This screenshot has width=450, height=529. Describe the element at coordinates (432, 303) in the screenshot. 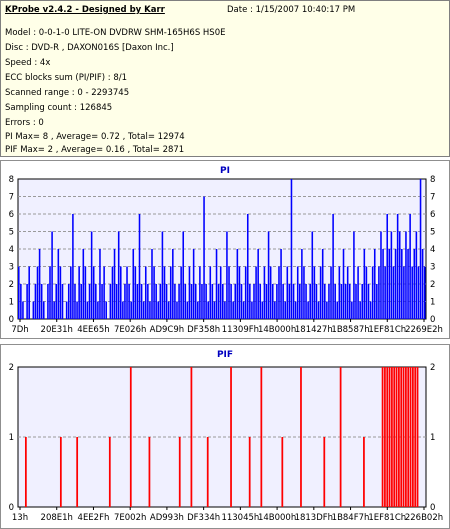

I see `pi-y-tick-right: 1` at that location.